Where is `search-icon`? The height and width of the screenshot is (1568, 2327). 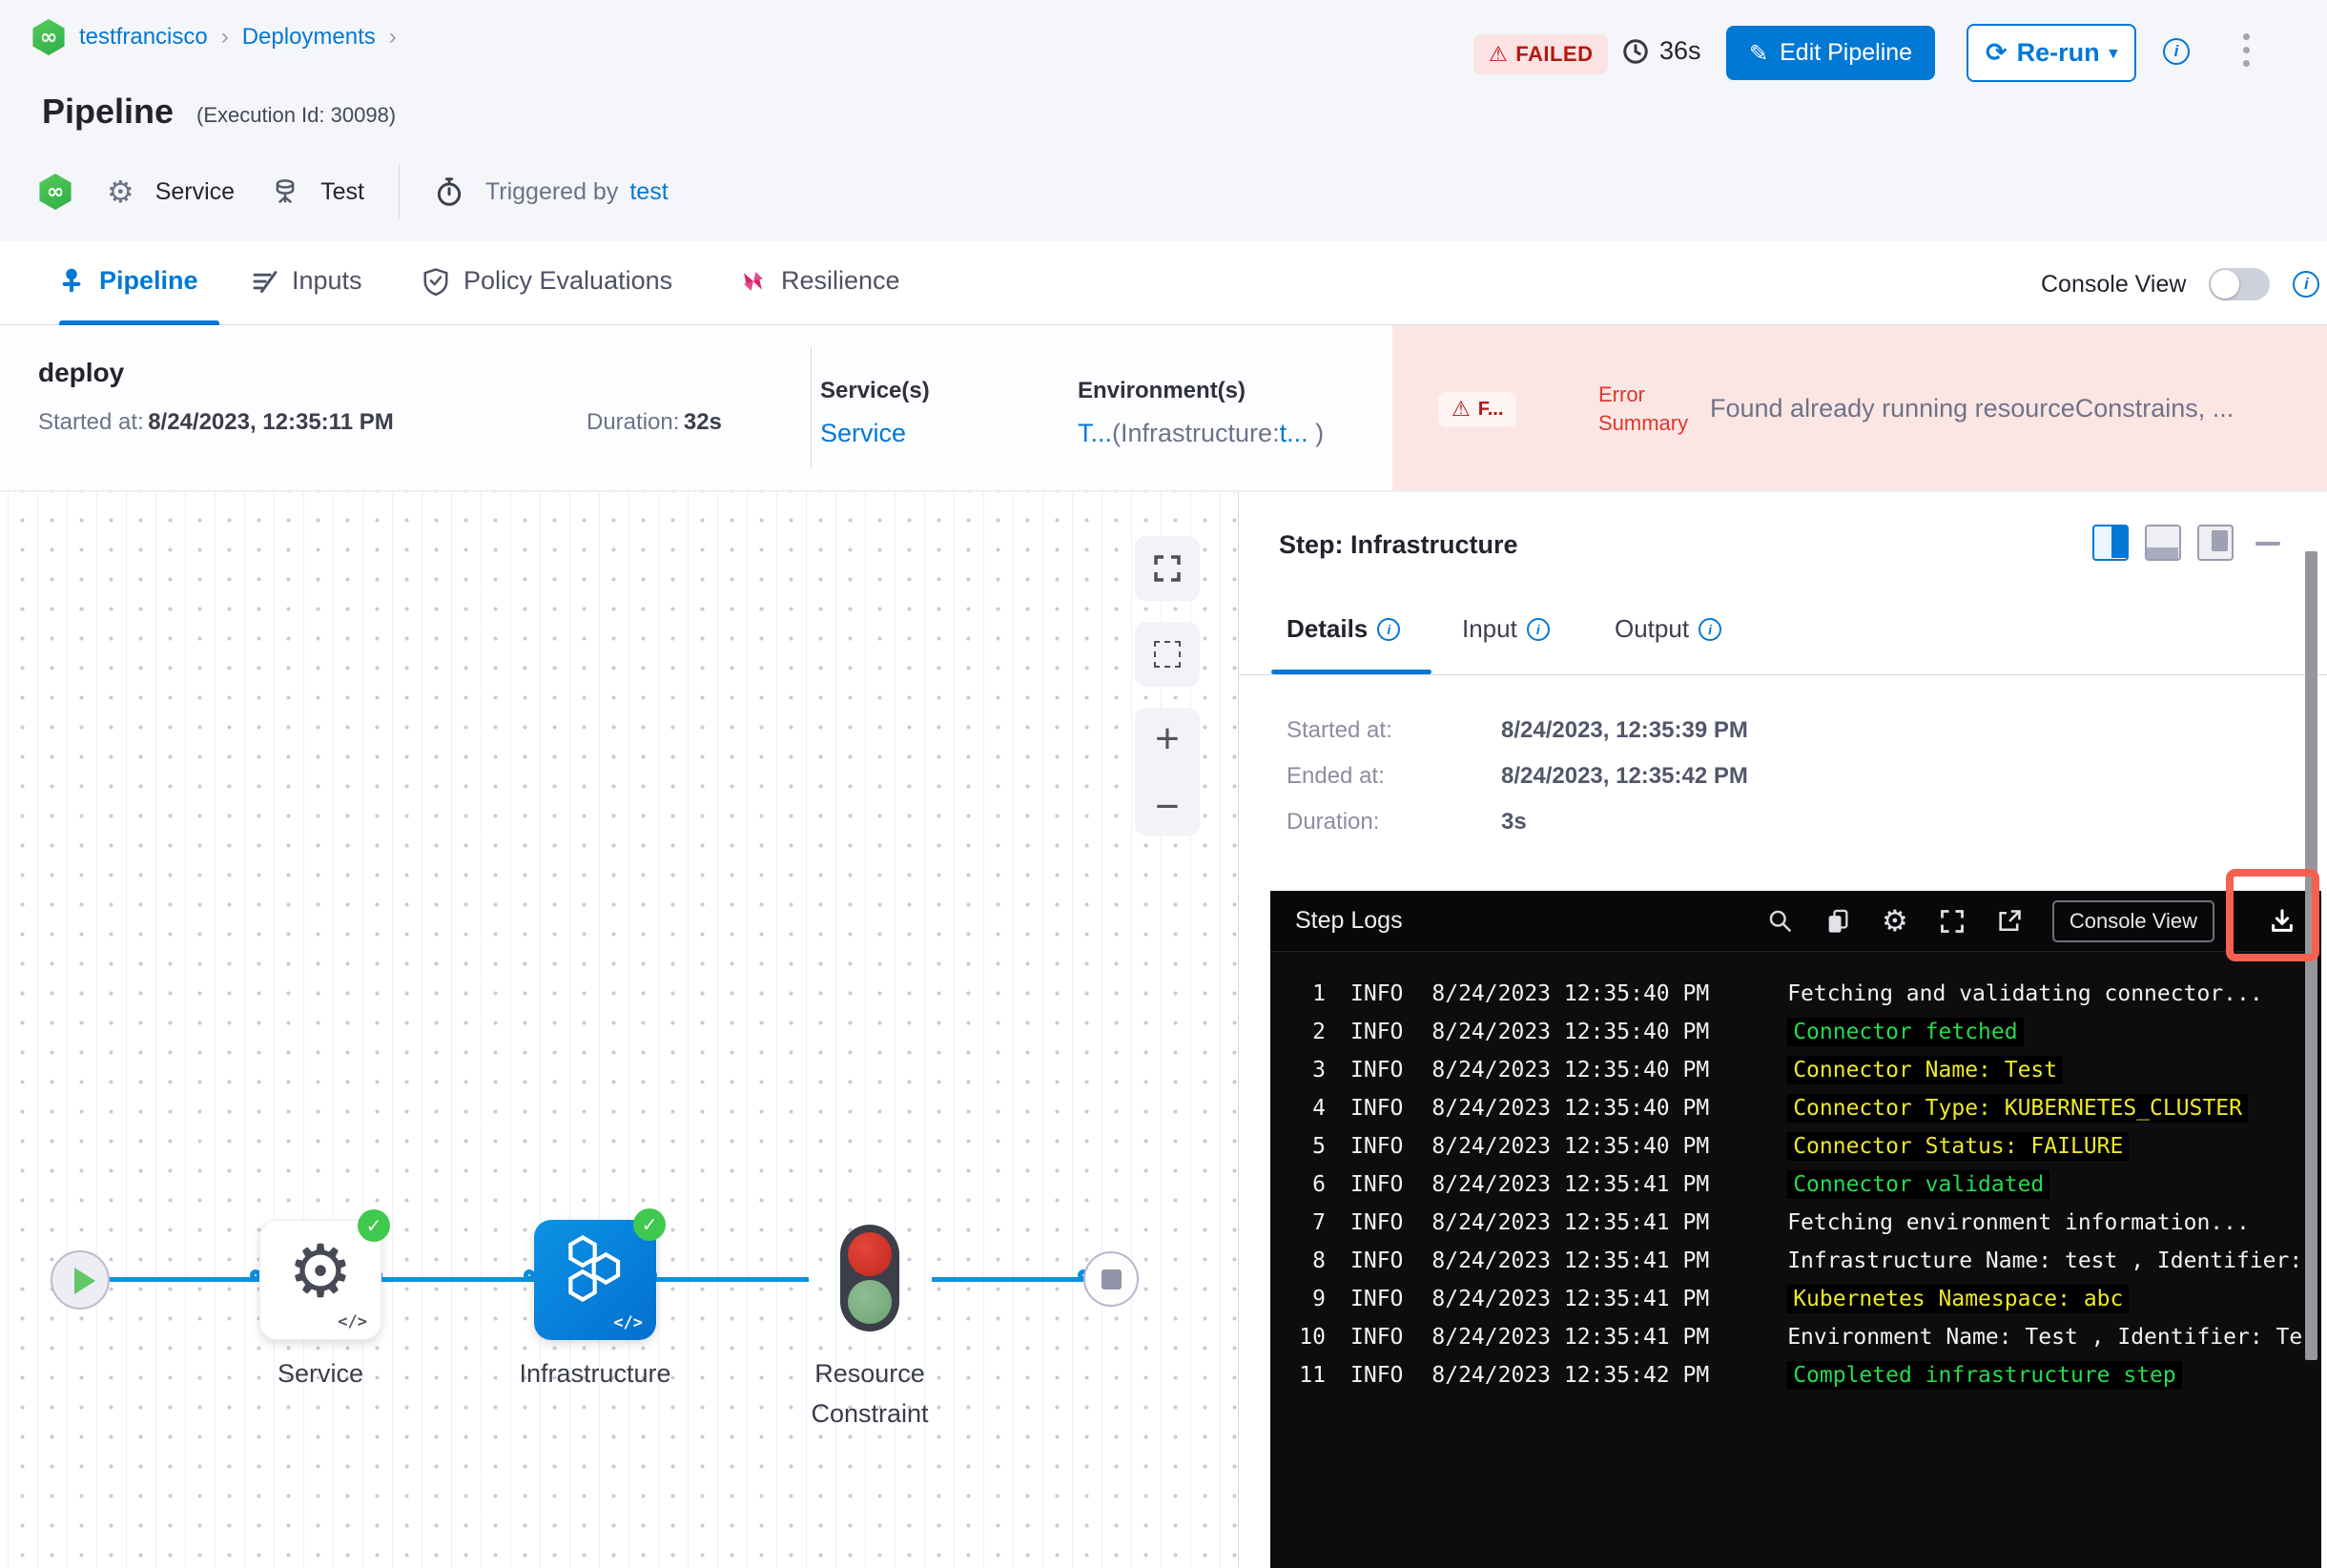 search-icon is located at coordinates (1781, 921).